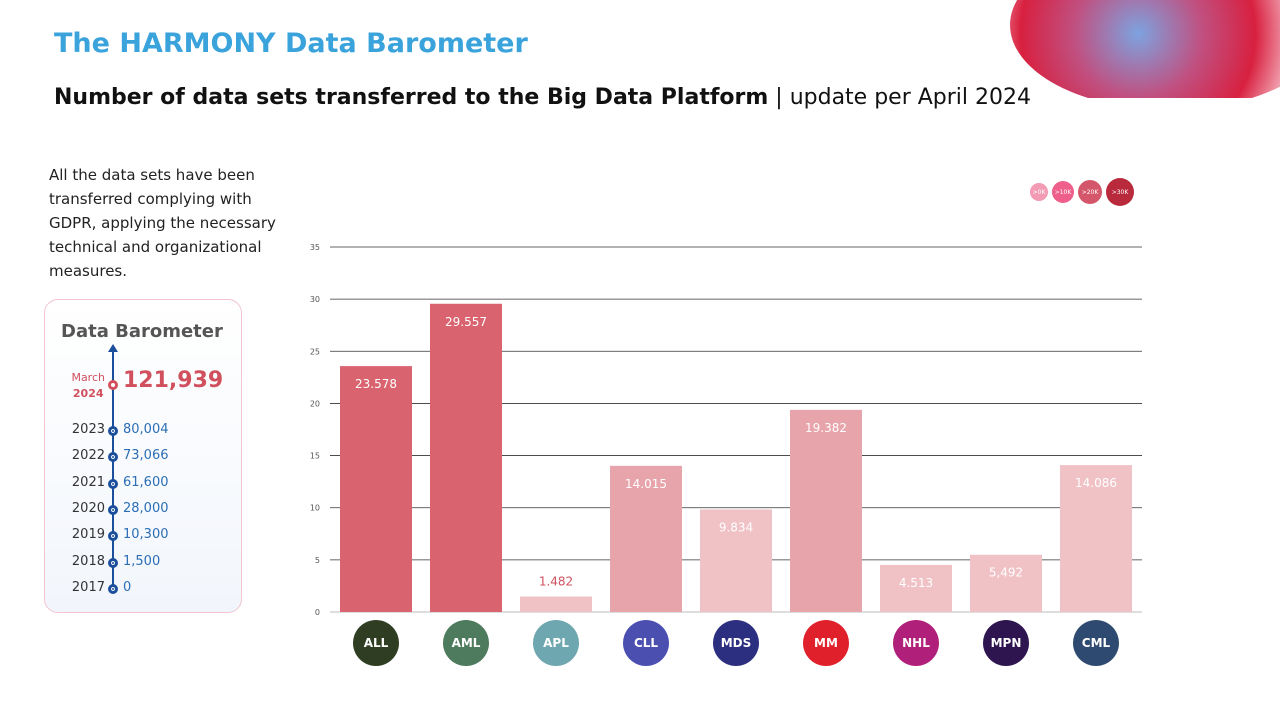 The height and width of the screenshot is (720, 1280). What do you see at coordinates (900, 97) in the screenshot?
I see `subtitle-update: | update per April 2024` at bounding box center [900, 97].